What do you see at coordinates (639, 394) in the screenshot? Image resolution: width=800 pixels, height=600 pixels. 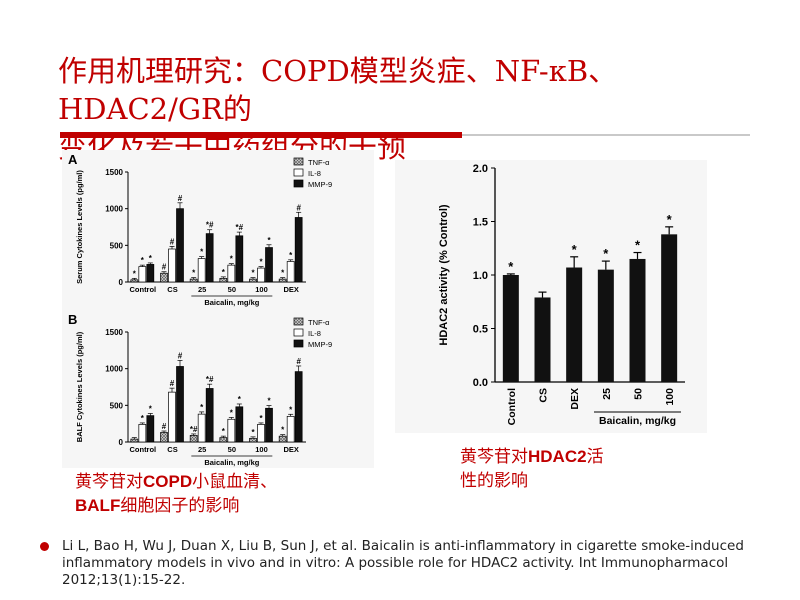 I see `hdac2-x-tick-label: 50` at bounding box center [639, 394].